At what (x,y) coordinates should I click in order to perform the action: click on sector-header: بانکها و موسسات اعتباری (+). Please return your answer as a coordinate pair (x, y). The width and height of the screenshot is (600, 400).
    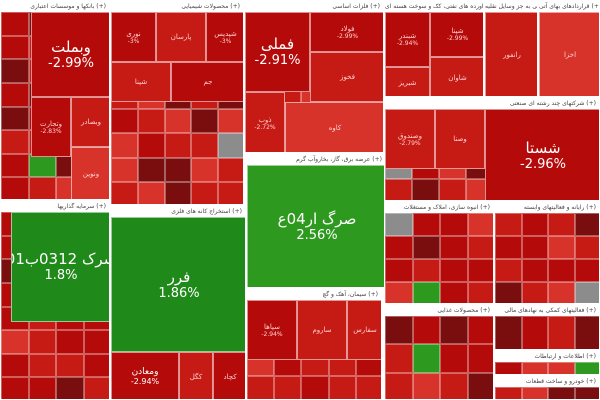
    Looking at the image, I should click on (55, 6).